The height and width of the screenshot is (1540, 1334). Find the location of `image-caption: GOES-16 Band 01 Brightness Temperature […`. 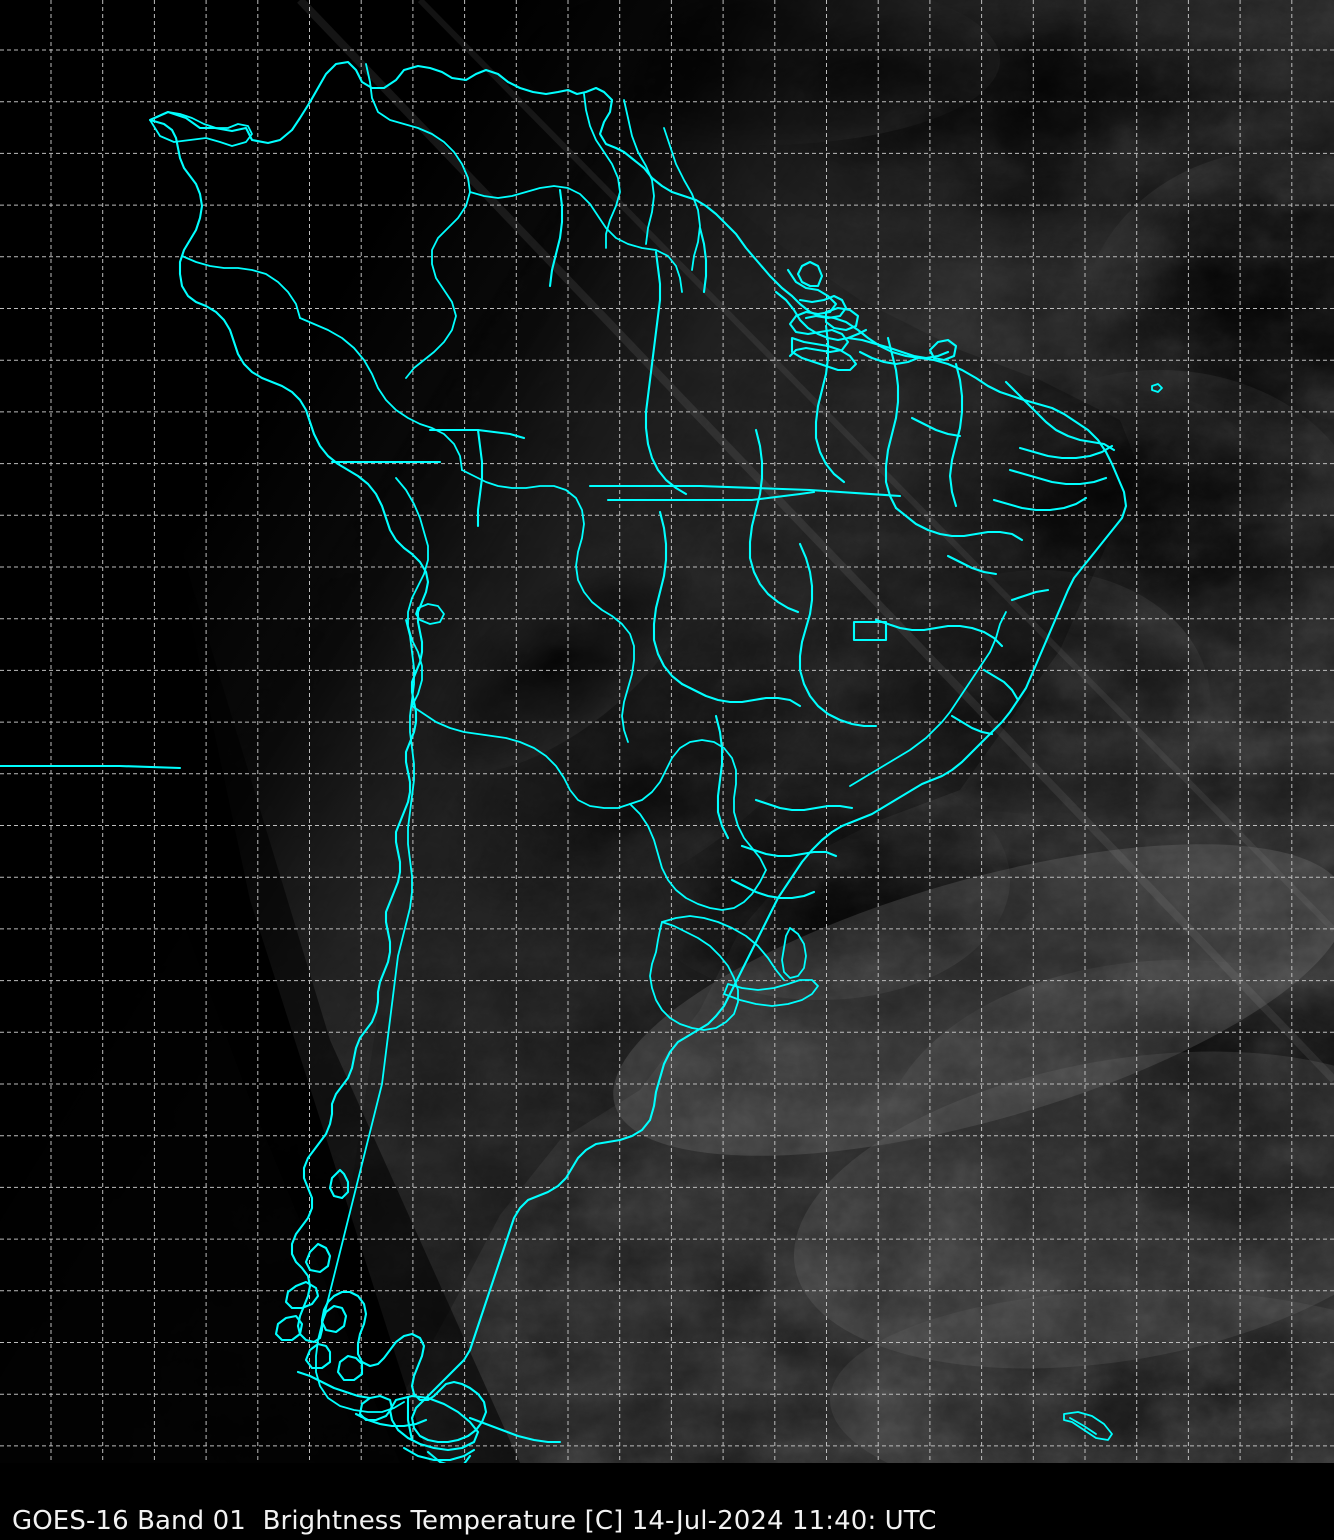

image-caption: GOES-16 Band 01 Brightness Temperature [… is located at coordinates (474, 1521).